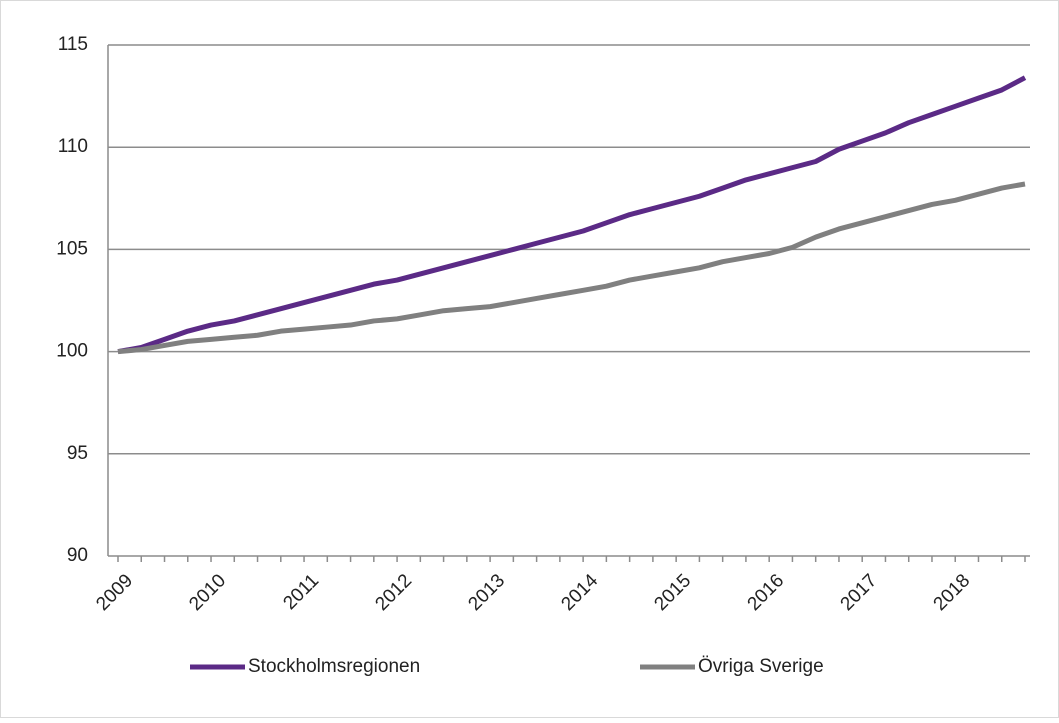  What do you see at coordinates (77, 453) in the screenshot?
I see `y-tick-label: 95` at bounding box center [77, 453].